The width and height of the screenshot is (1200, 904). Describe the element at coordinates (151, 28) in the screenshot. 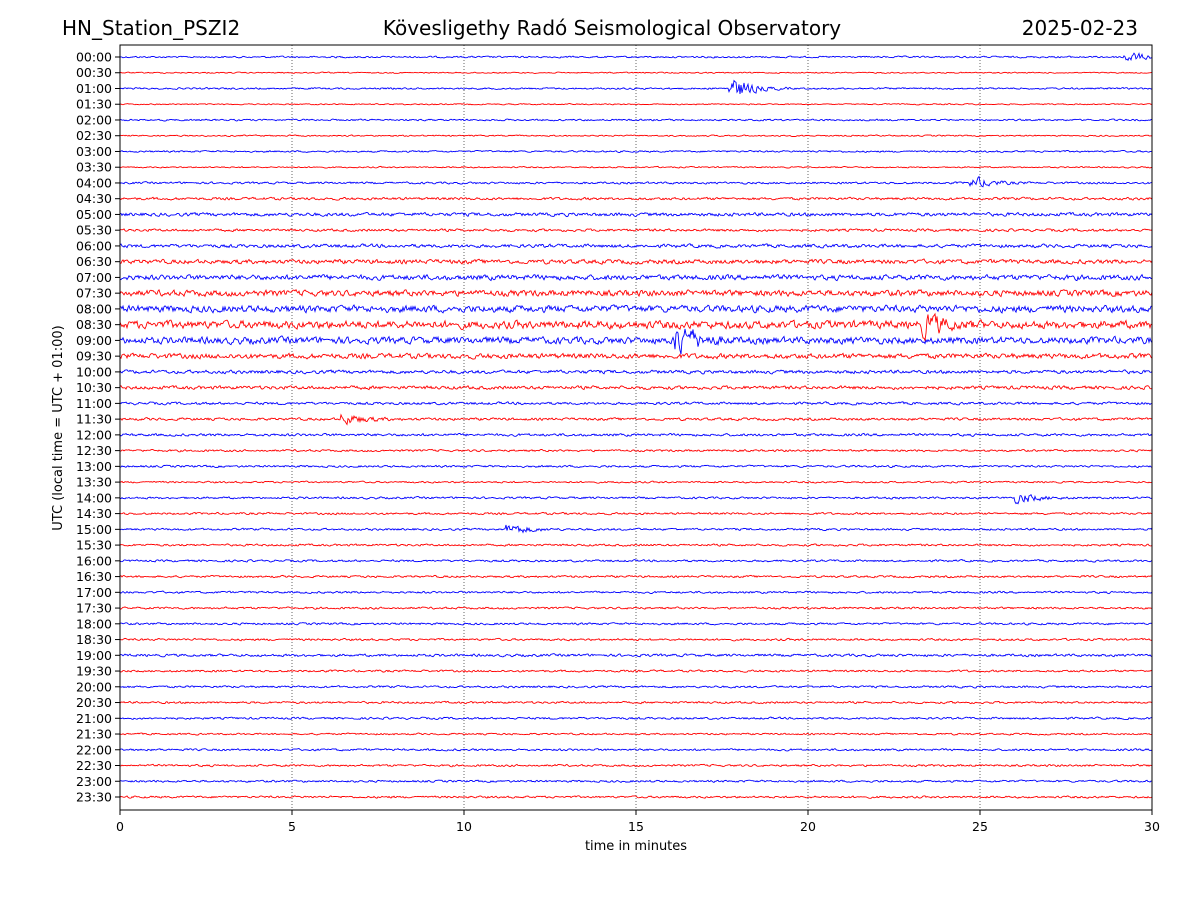

I see `station-title: HN_Station_PSZI2` at that location.